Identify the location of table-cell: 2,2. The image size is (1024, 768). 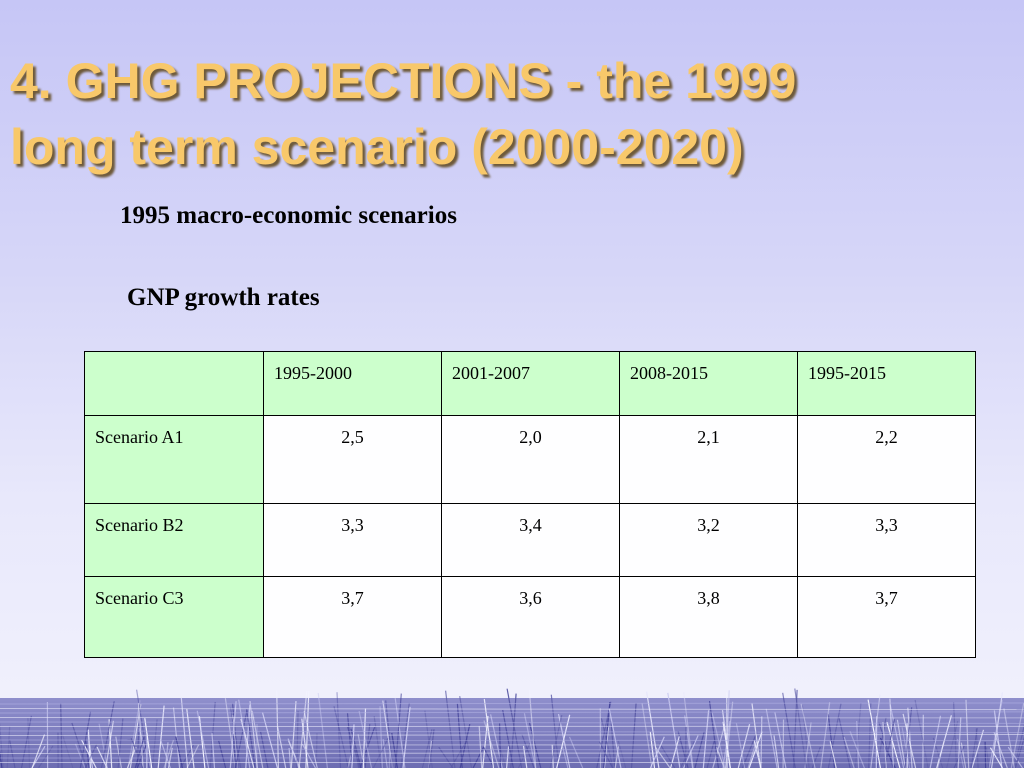
(886, 459).